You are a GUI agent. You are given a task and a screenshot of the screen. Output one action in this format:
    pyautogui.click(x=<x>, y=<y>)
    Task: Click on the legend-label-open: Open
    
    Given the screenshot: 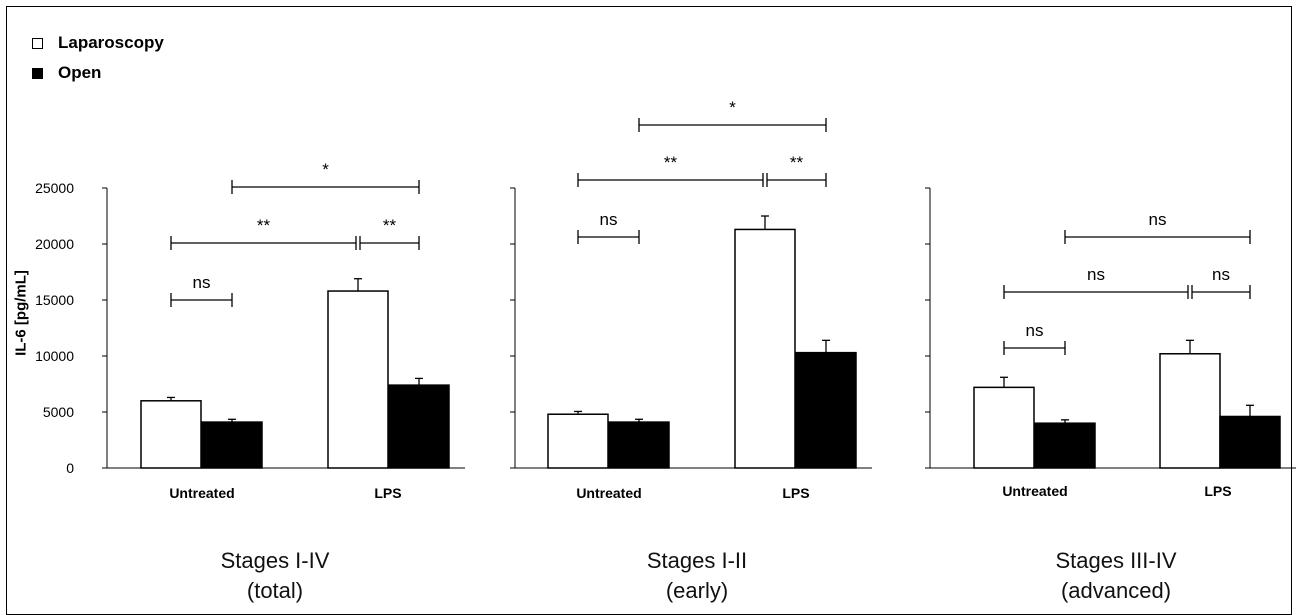 What is the action you would take?
    pyautogui.click(x=80, y=72)
    